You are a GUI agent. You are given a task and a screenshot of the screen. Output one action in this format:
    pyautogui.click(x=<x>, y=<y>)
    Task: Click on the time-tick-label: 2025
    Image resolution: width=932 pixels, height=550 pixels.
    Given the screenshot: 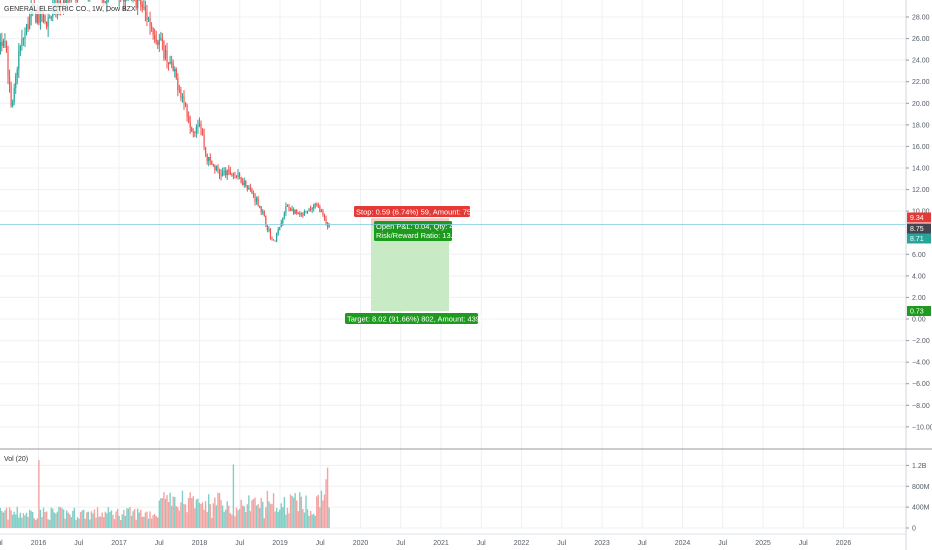 What is the action you would take?
    pyautogui.click(x=763, y=543)
    